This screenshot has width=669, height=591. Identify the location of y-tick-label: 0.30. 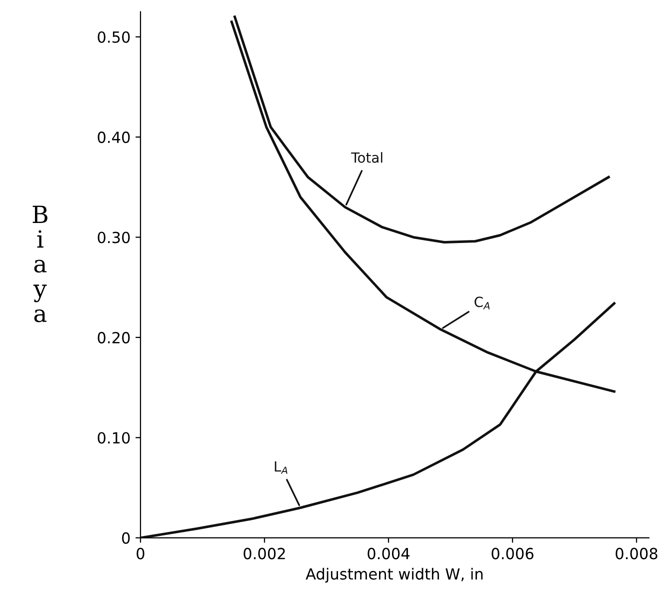
(114, 238).